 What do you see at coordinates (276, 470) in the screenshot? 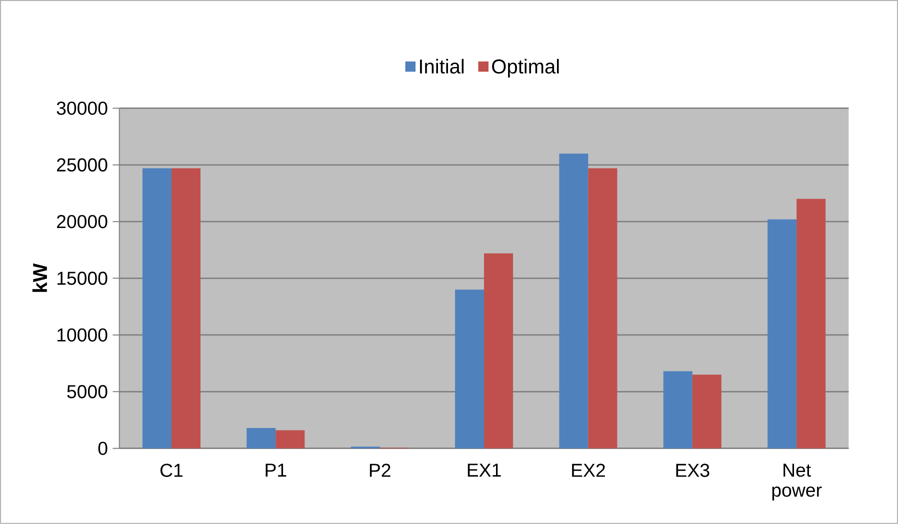
I see `x-tick-label: P1` at bounding box center [276, 470].